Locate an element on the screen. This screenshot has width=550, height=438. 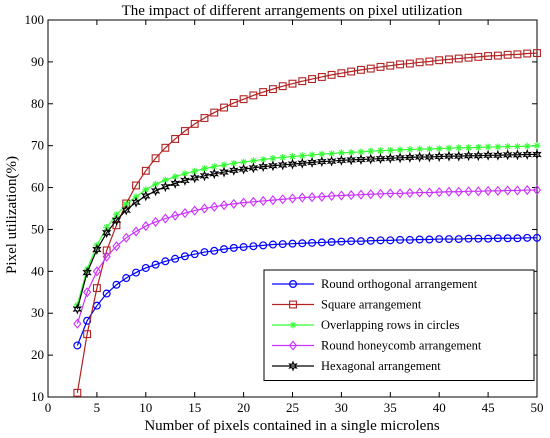
y-tick-label: 30 is located at coordinates (37, 312).